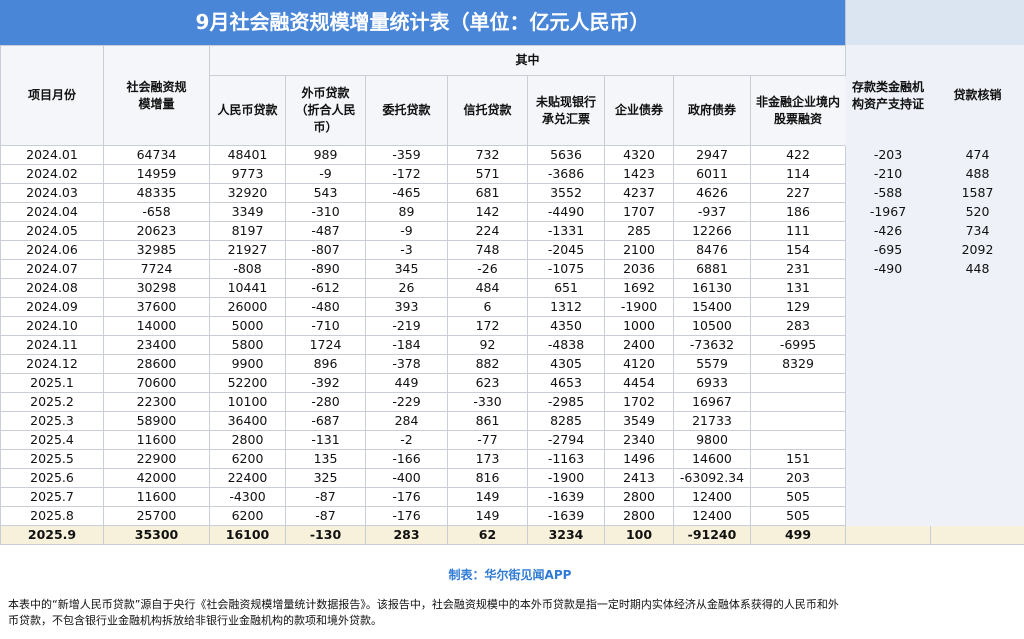 Image resolution: width=1024 pixels, height=639 pixels. Describe the element at coordinates (527, 60) in the screenshot. I see `header-group: 其中` at that location.